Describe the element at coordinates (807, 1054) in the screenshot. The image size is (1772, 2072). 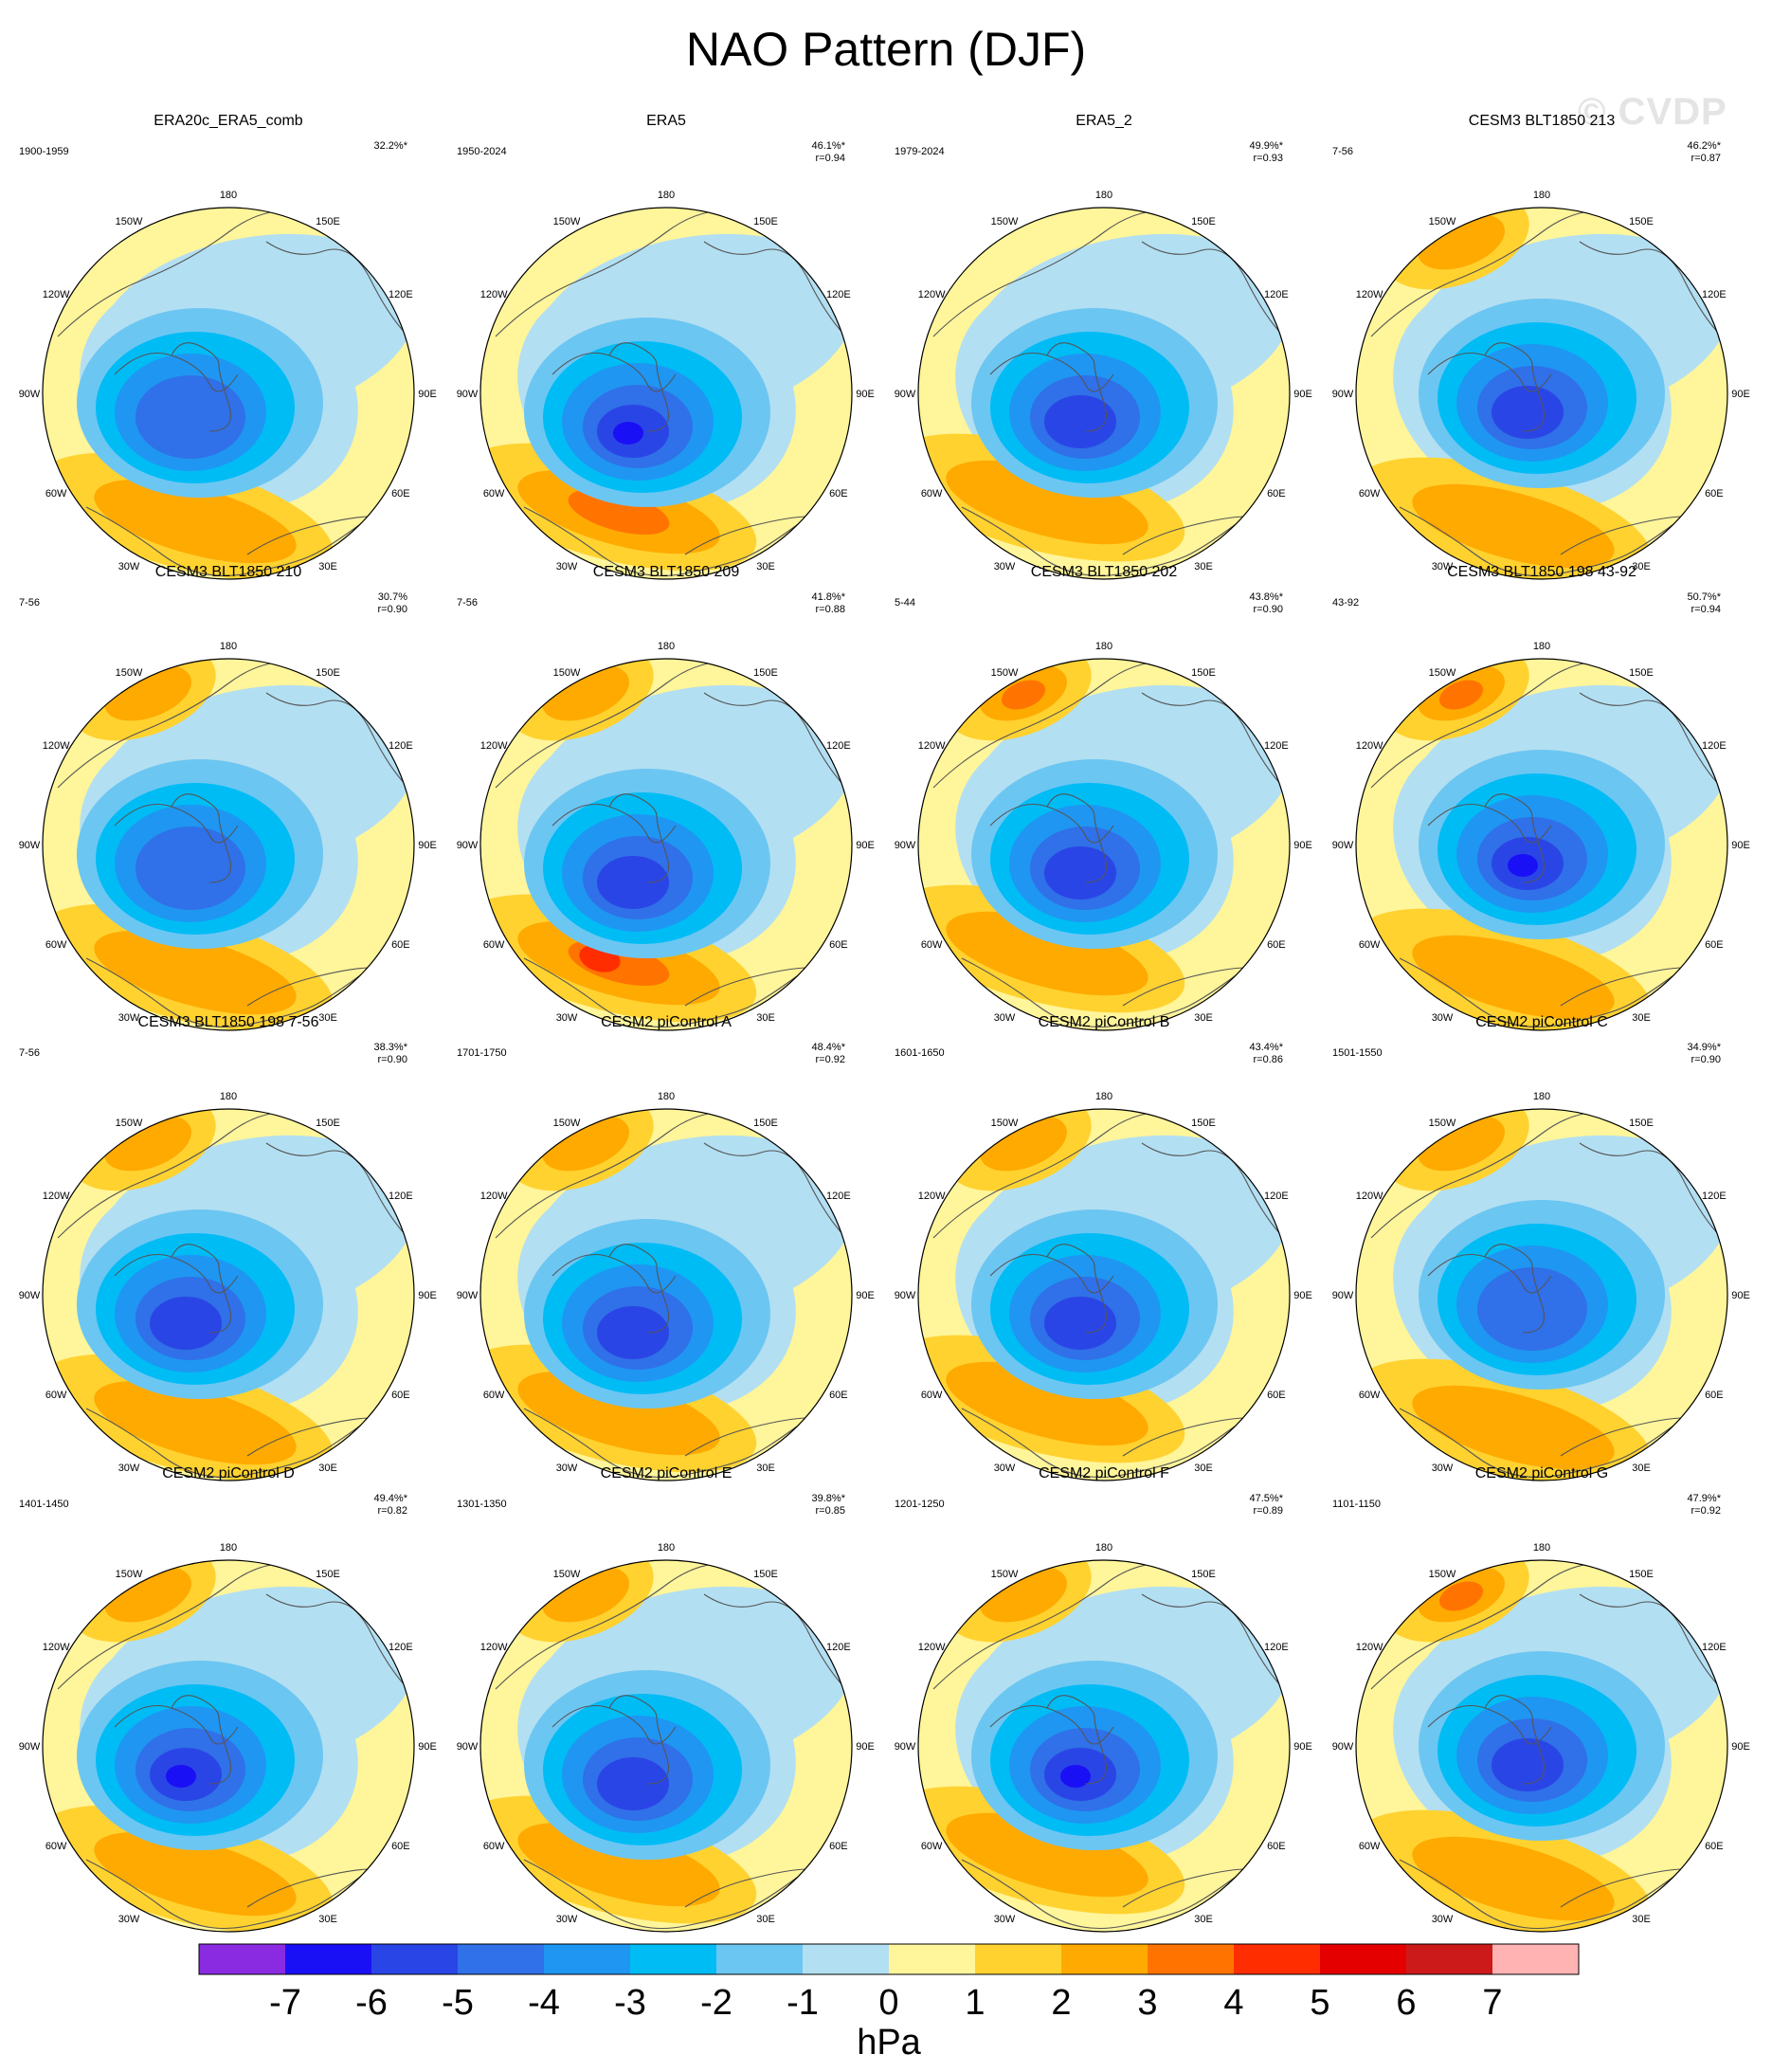
I see `panel-stats: 48.4%* r=0.92` at that location.